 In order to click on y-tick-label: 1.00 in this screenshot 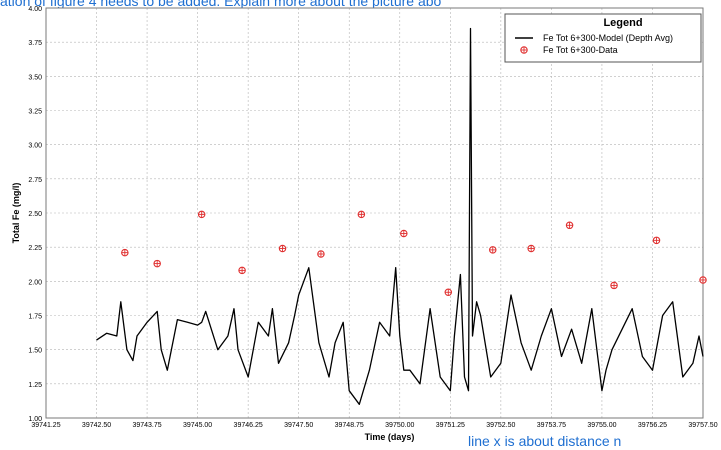, I will do `click(35, 419)`.